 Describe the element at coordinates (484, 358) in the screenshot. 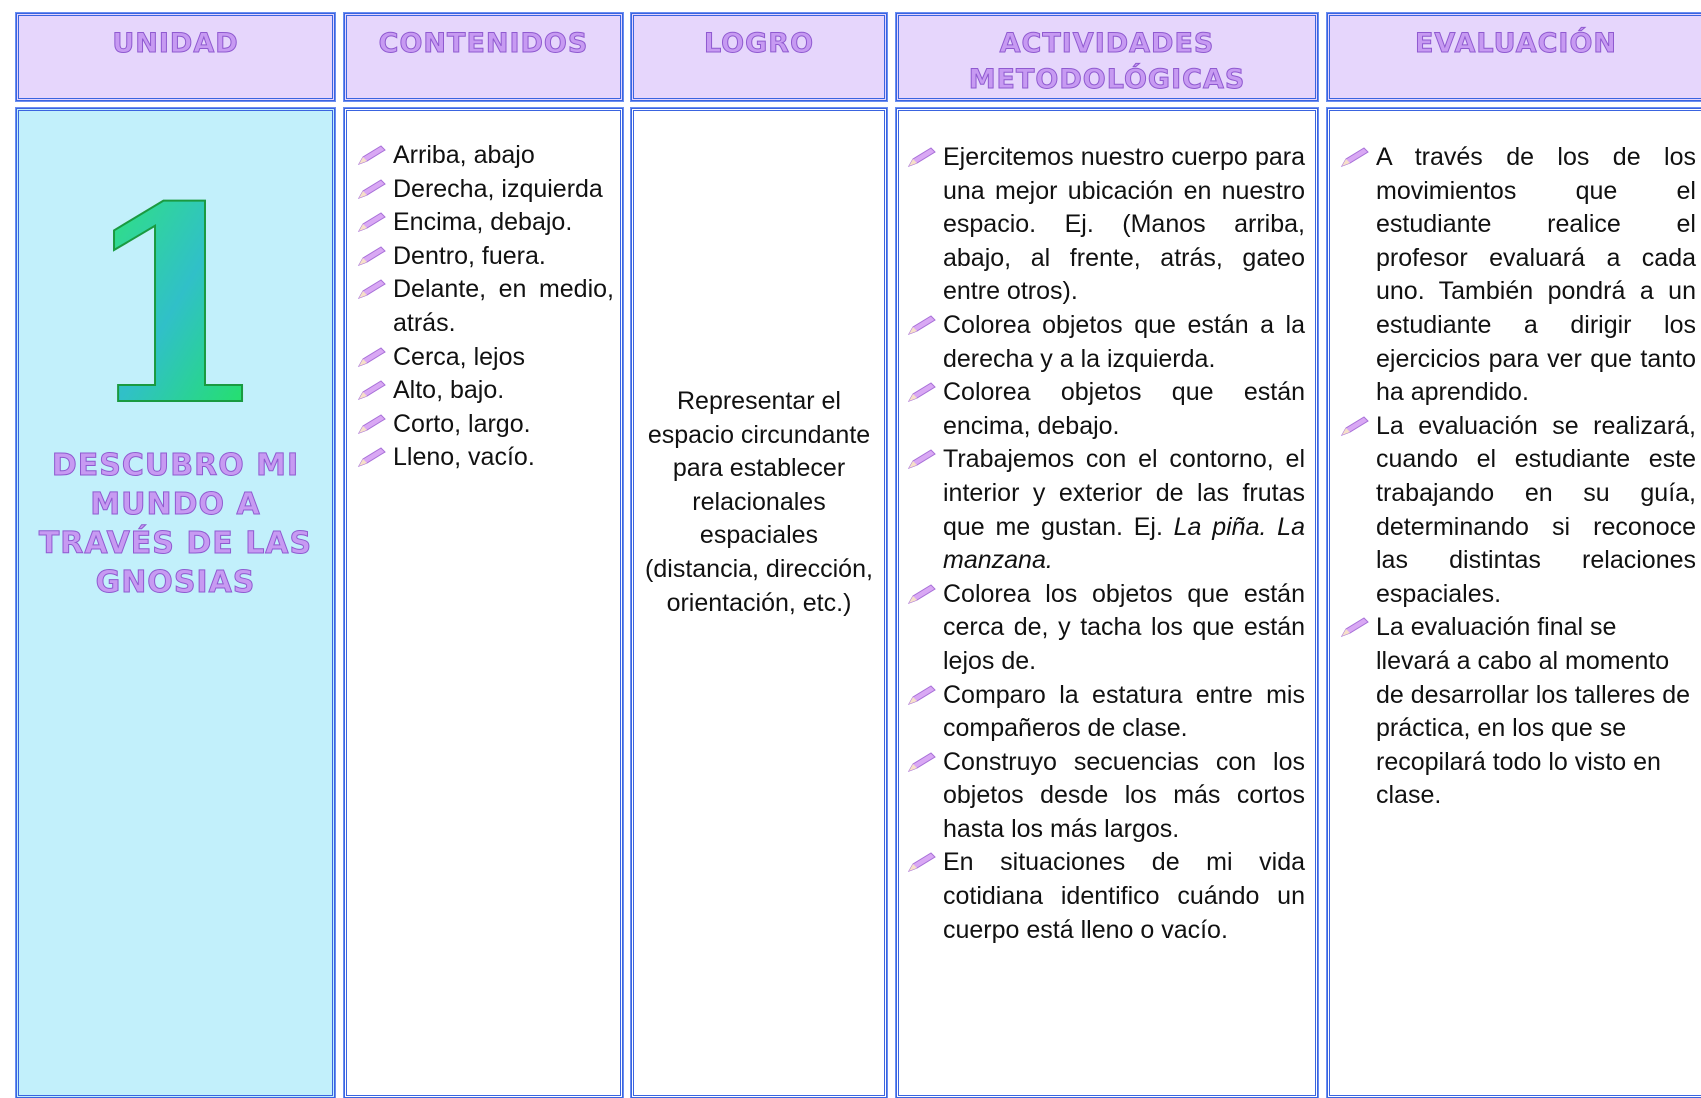

I see `list-item: Cerca, lejos` at that location.